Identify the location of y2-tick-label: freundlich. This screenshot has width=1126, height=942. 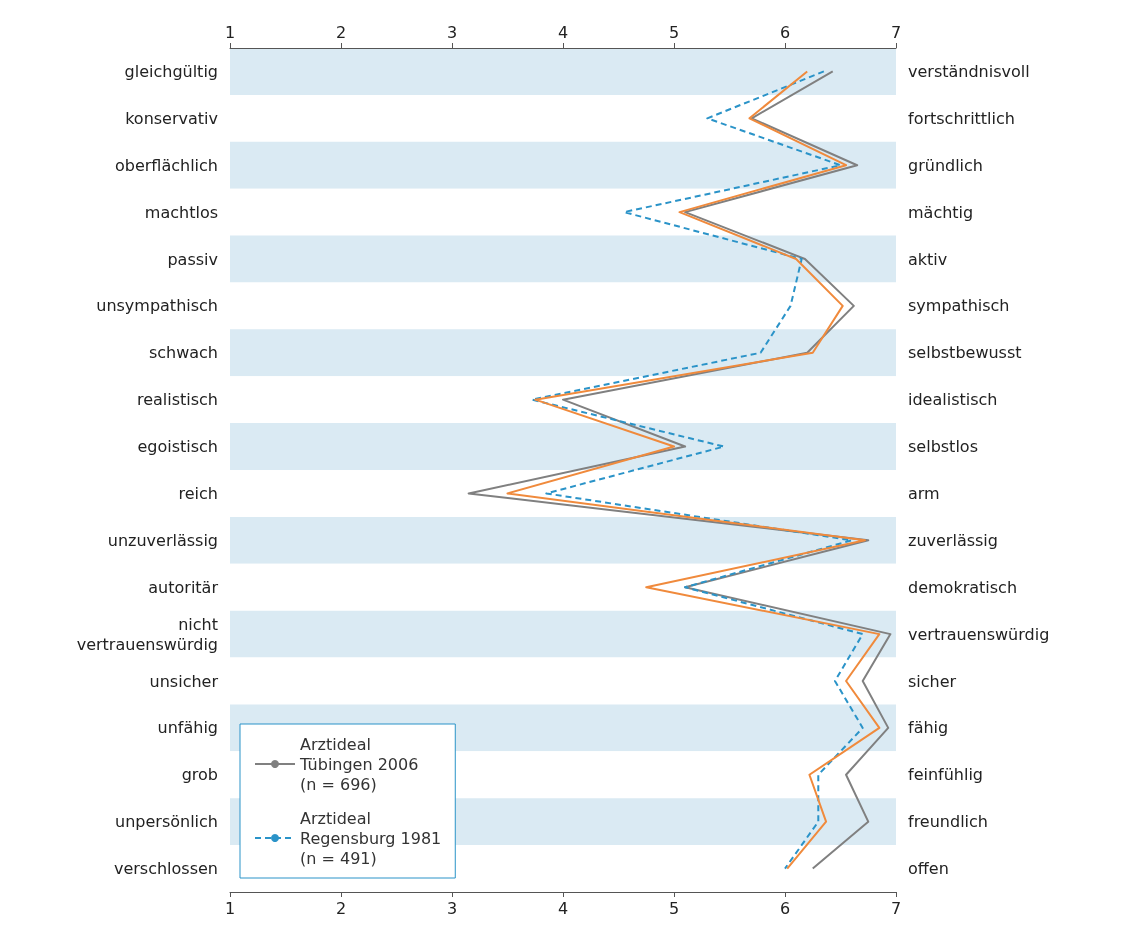
(948, 822).